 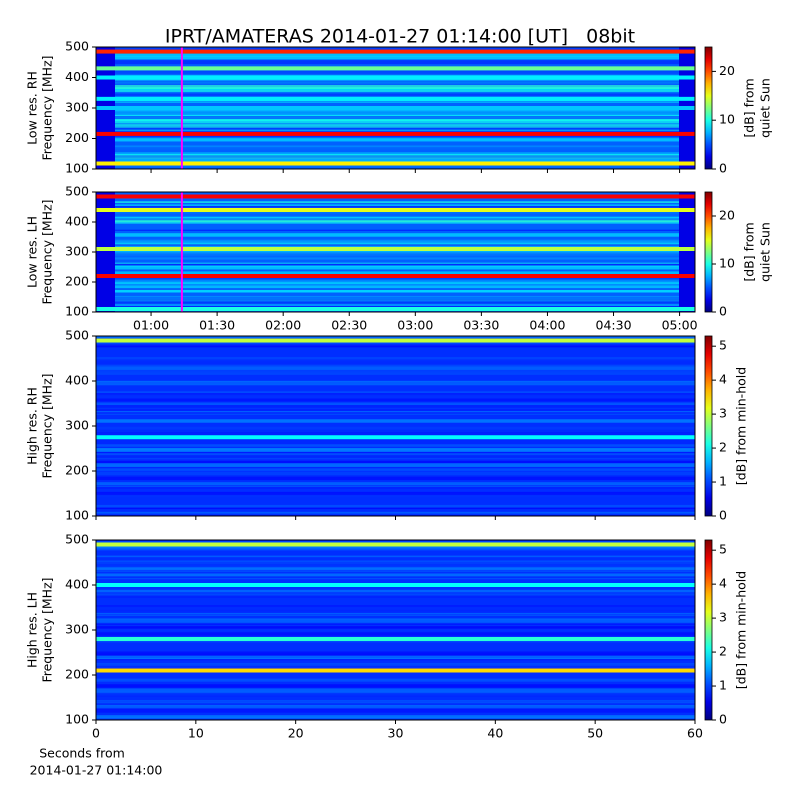 What do you see at coordinates (723, 651) in the screenshot?
I see `colorbar-tick-label: 2` at bounding box center [723, 651].